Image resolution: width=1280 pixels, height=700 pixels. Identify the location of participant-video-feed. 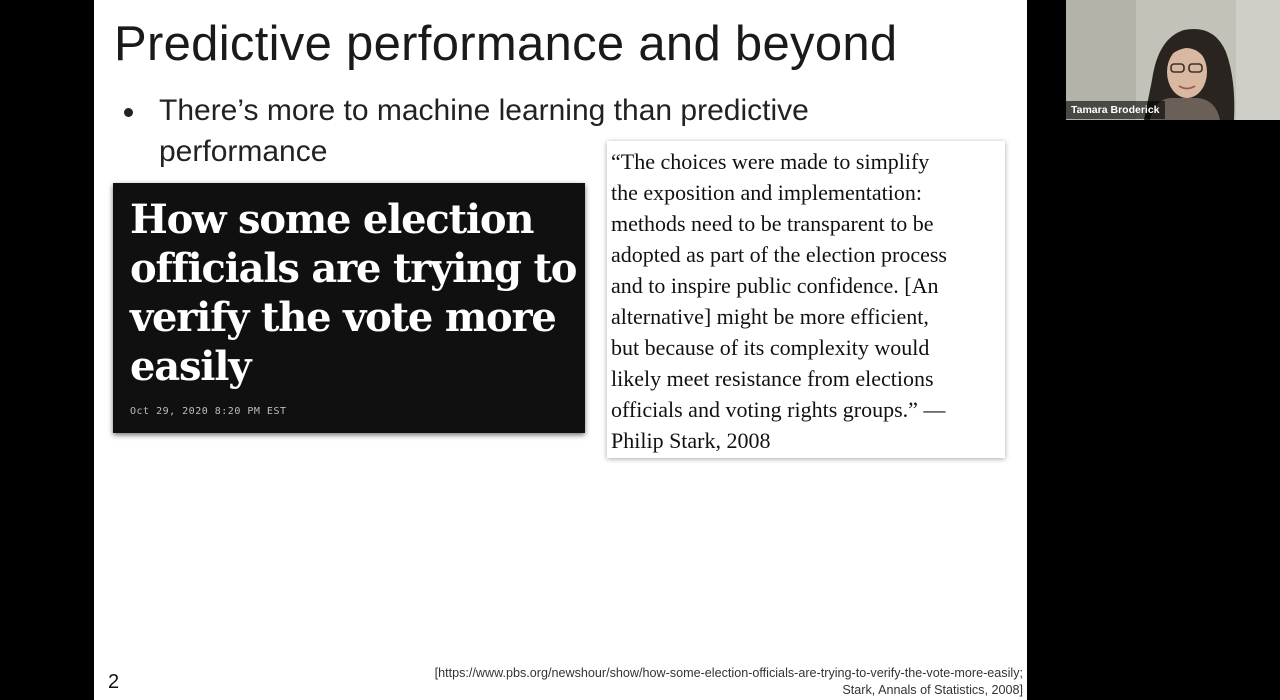
(1173, 60).